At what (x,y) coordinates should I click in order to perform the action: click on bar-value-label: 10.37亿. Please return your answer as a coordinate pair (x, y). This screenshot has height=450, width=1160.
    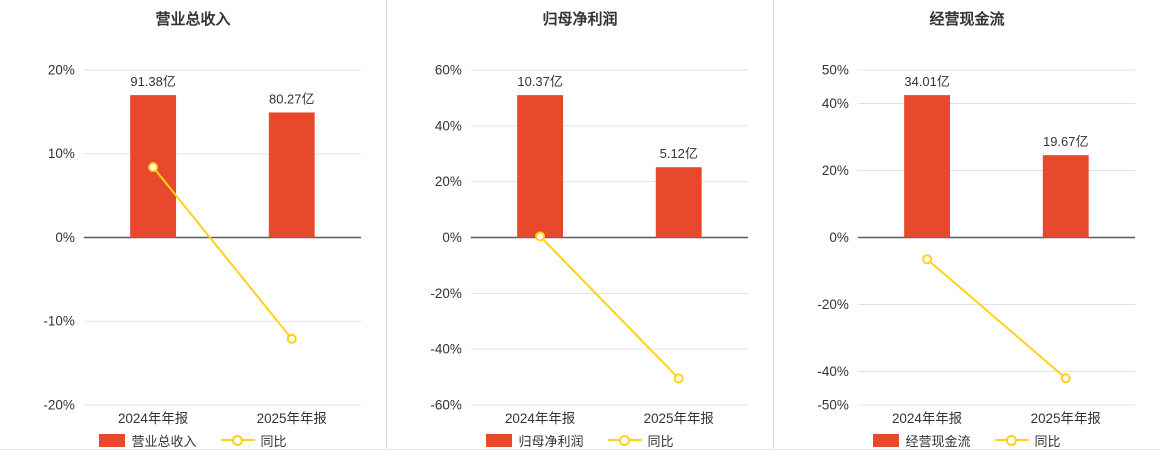
    Looking at the image, I should click on (539, 81).